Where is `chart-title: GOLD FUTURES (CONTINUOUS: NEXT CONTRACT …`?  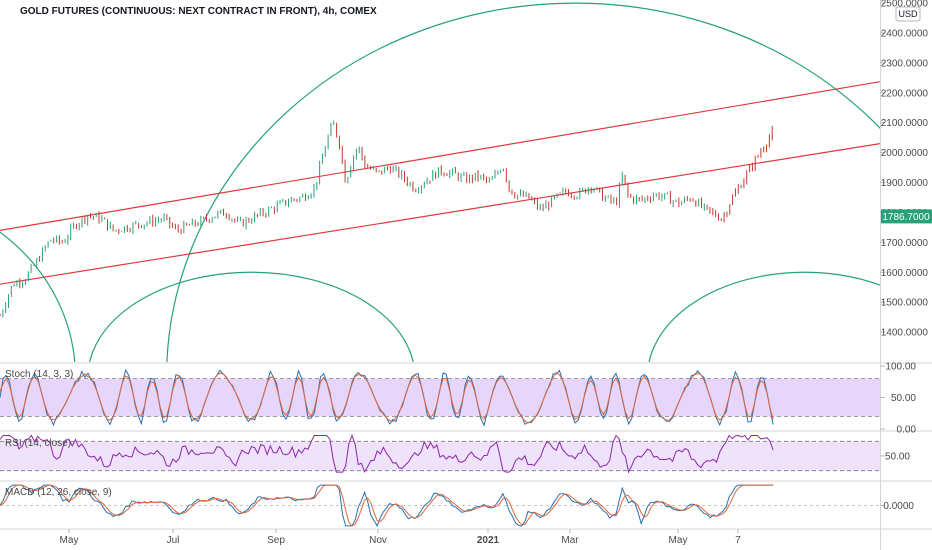
chart-title: GOLD FUTURES (CONTINUOUS: NEXT CONTRACT … is located at coordinates (198, 11).